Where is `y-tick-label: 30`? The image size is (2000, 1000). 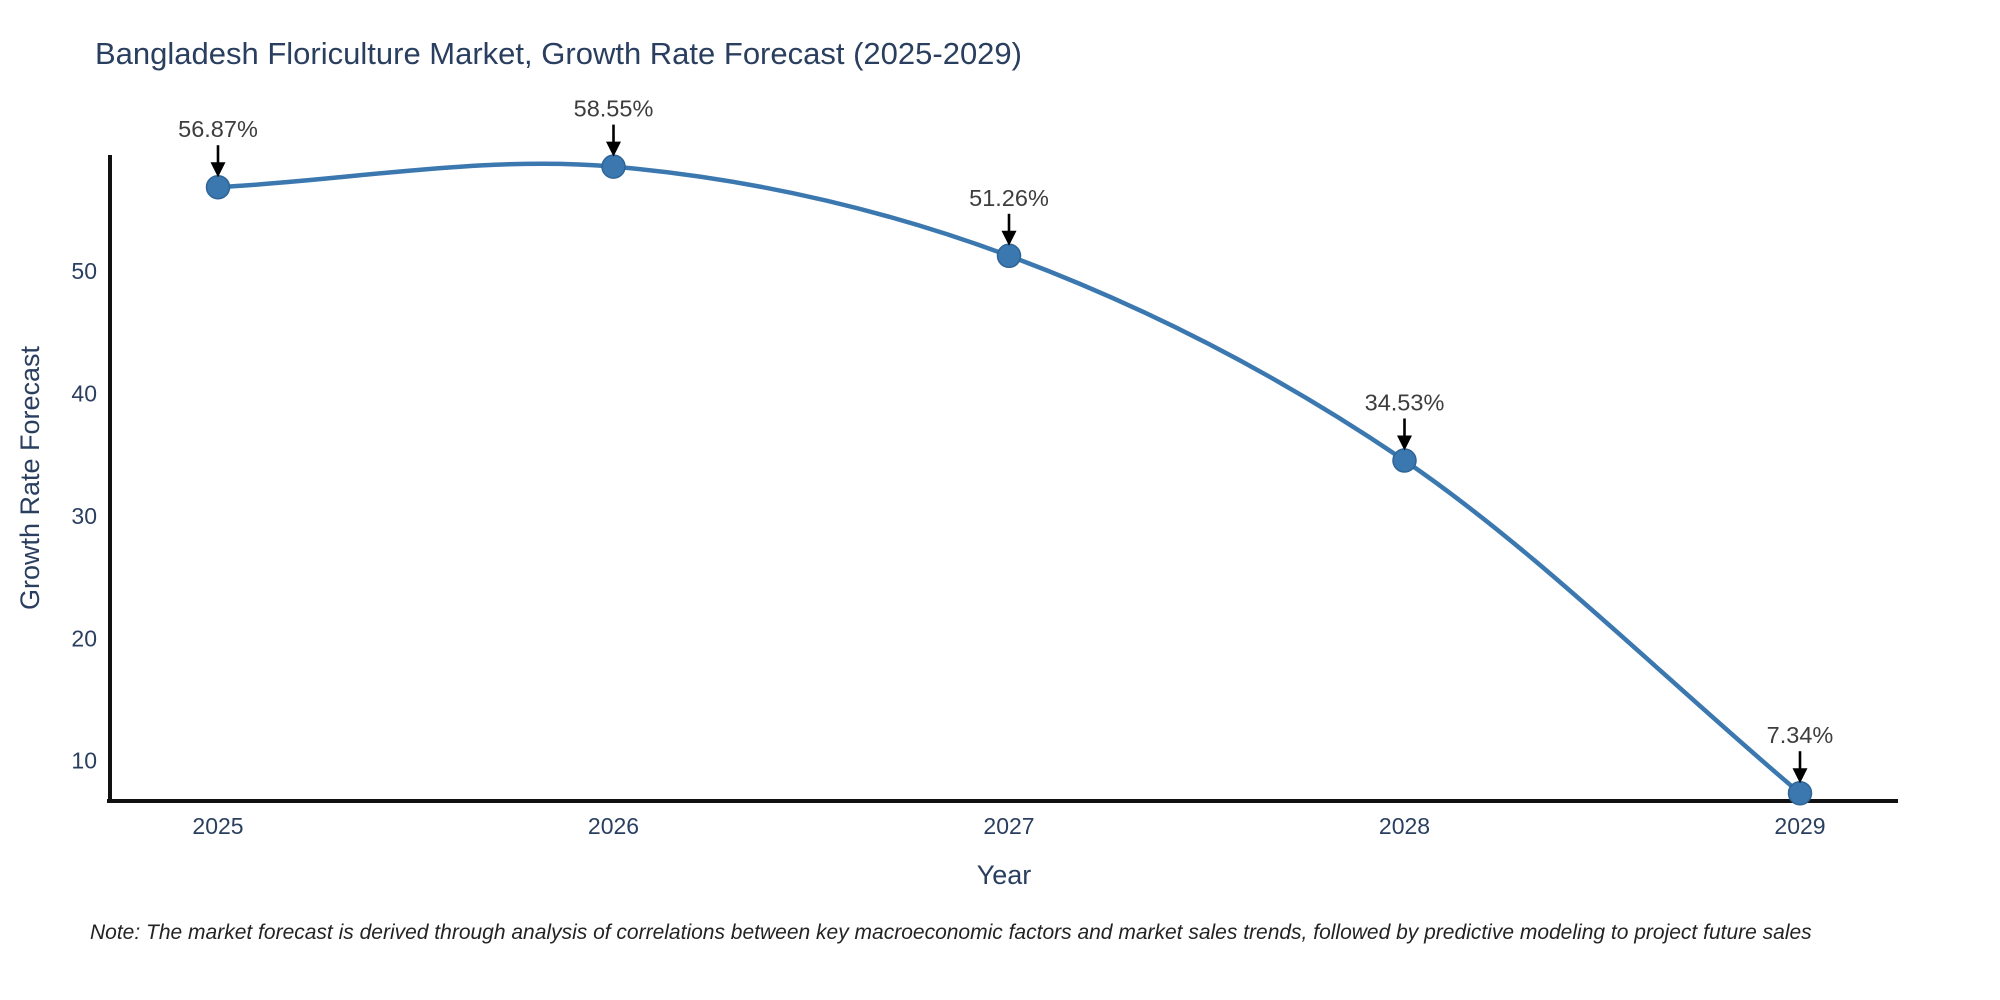
y-tick-label: 30 is located at coordinates (84, 516).